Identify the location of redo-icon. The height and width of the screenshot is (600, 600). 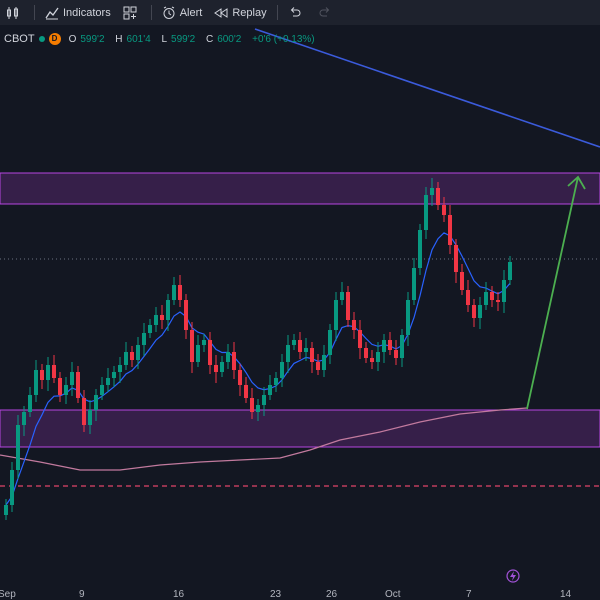
(325, 13).